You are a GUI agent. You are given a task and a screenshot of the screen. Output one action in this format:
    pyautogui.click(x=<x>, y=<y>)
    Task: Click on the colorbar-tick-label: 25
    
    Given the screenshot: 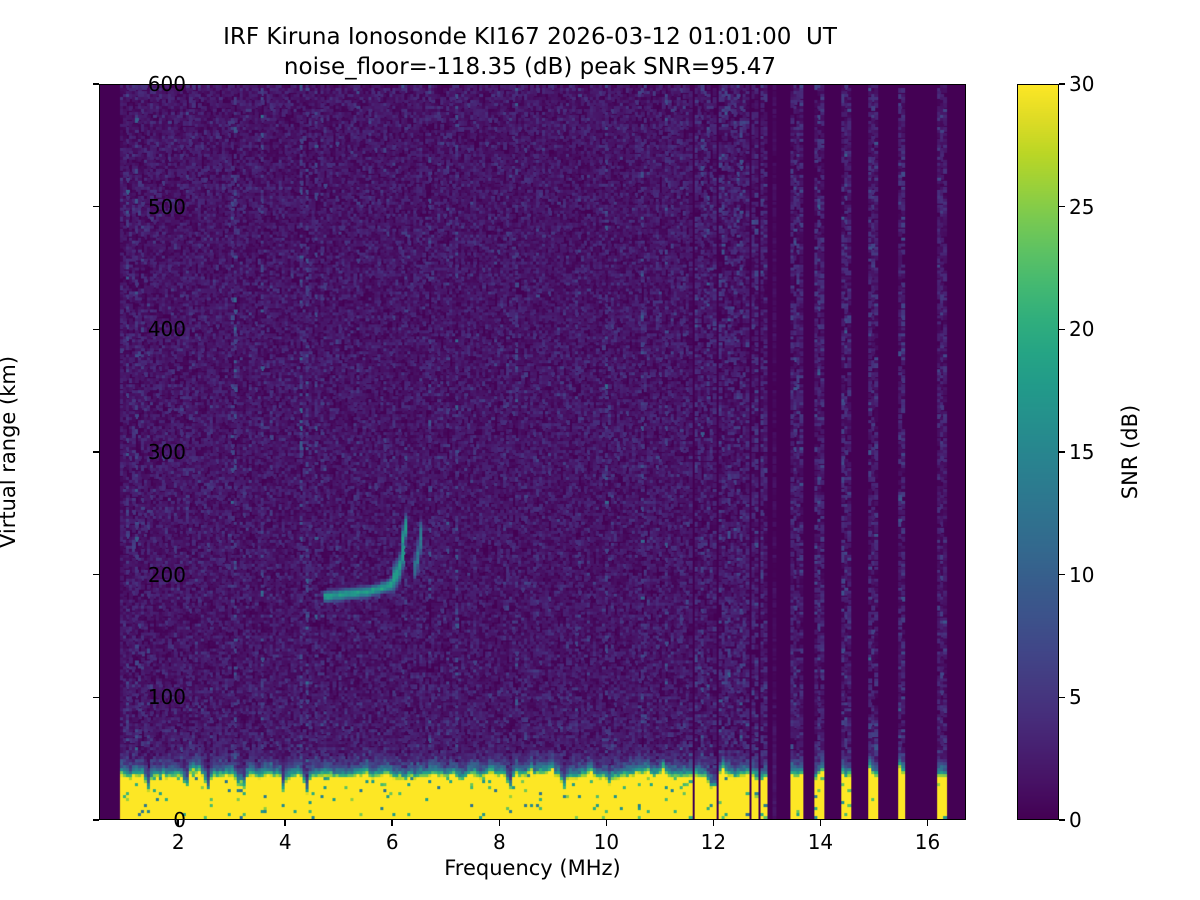 What is the action you would take?
    pyautogui.click(x=1082, y=206)
    